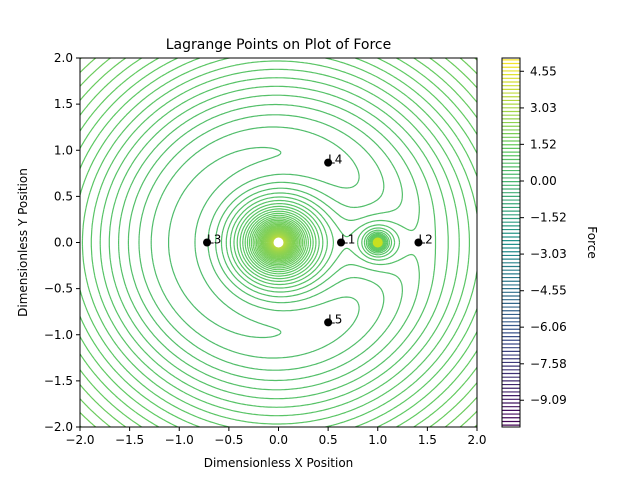 The width and height of the screenshot is (640, 480). I want to click on x-tick-label: −0.5, so click(228, 440).